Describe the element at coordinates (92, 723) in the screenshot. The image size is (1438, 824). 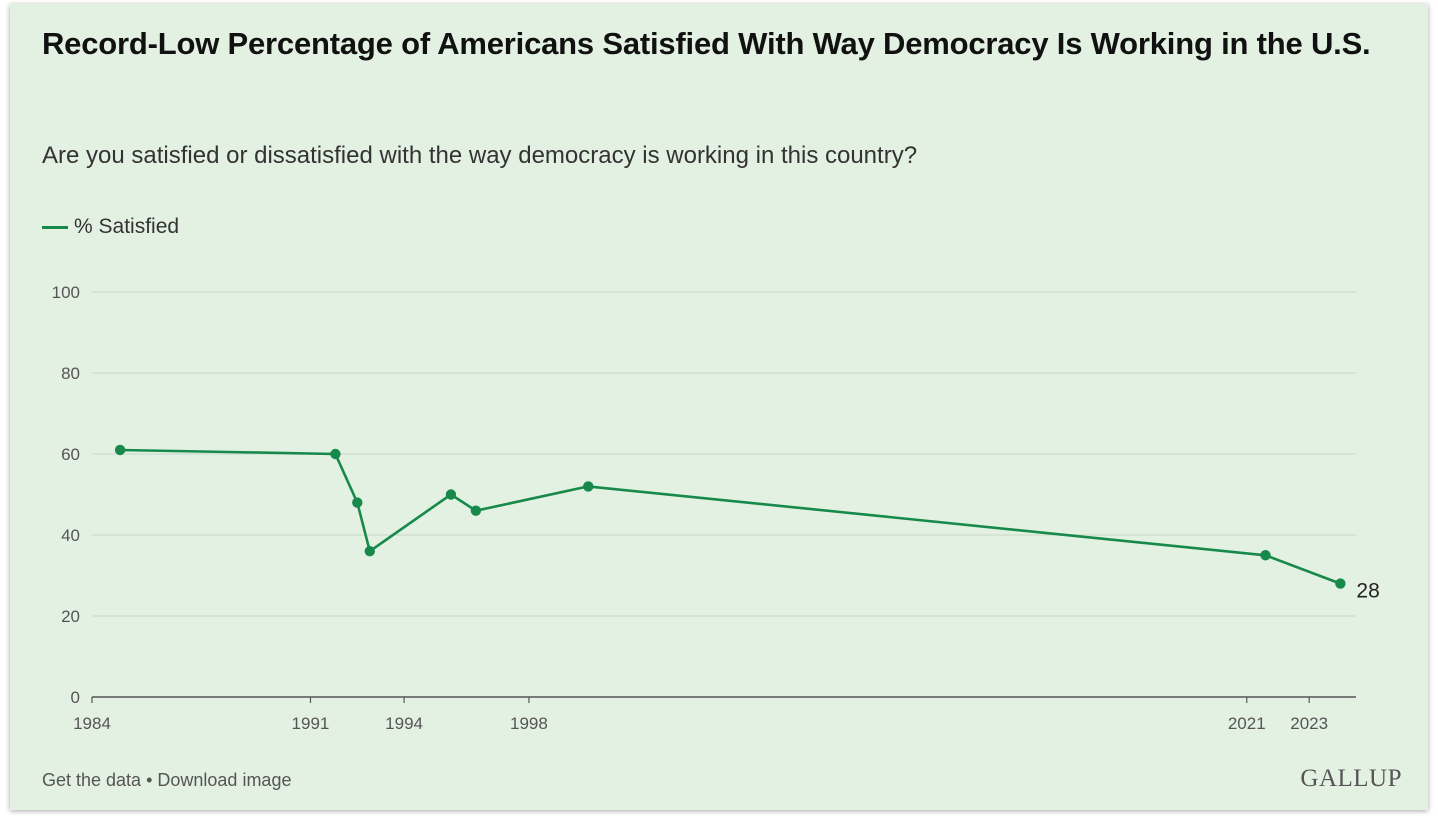
I see `x-tick-label: 1984` at that location.